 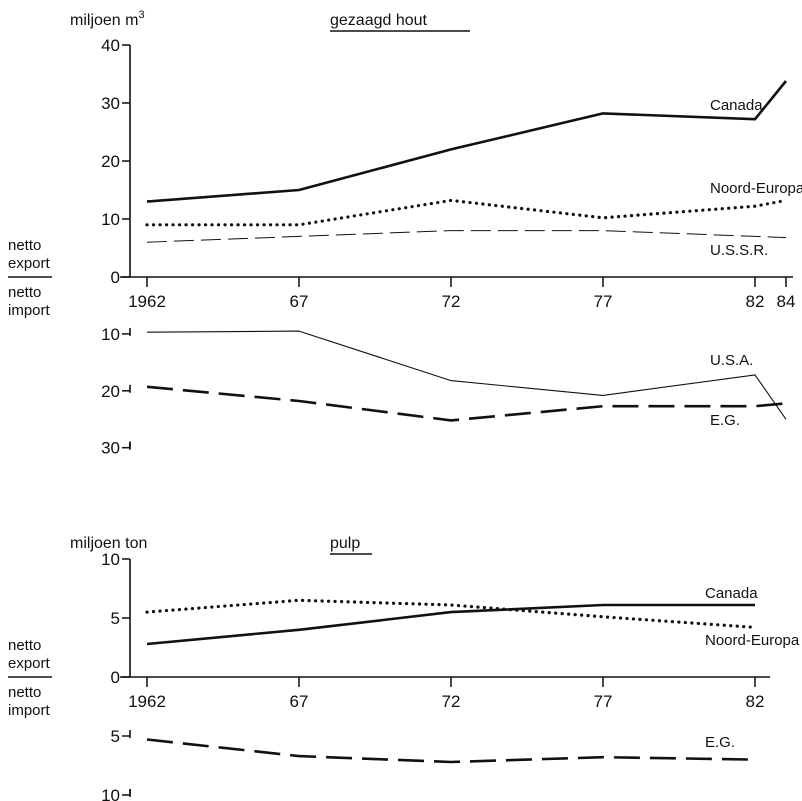 I want to click on series-label-u-s-a: U.S.A., so click(x=731, y=360).